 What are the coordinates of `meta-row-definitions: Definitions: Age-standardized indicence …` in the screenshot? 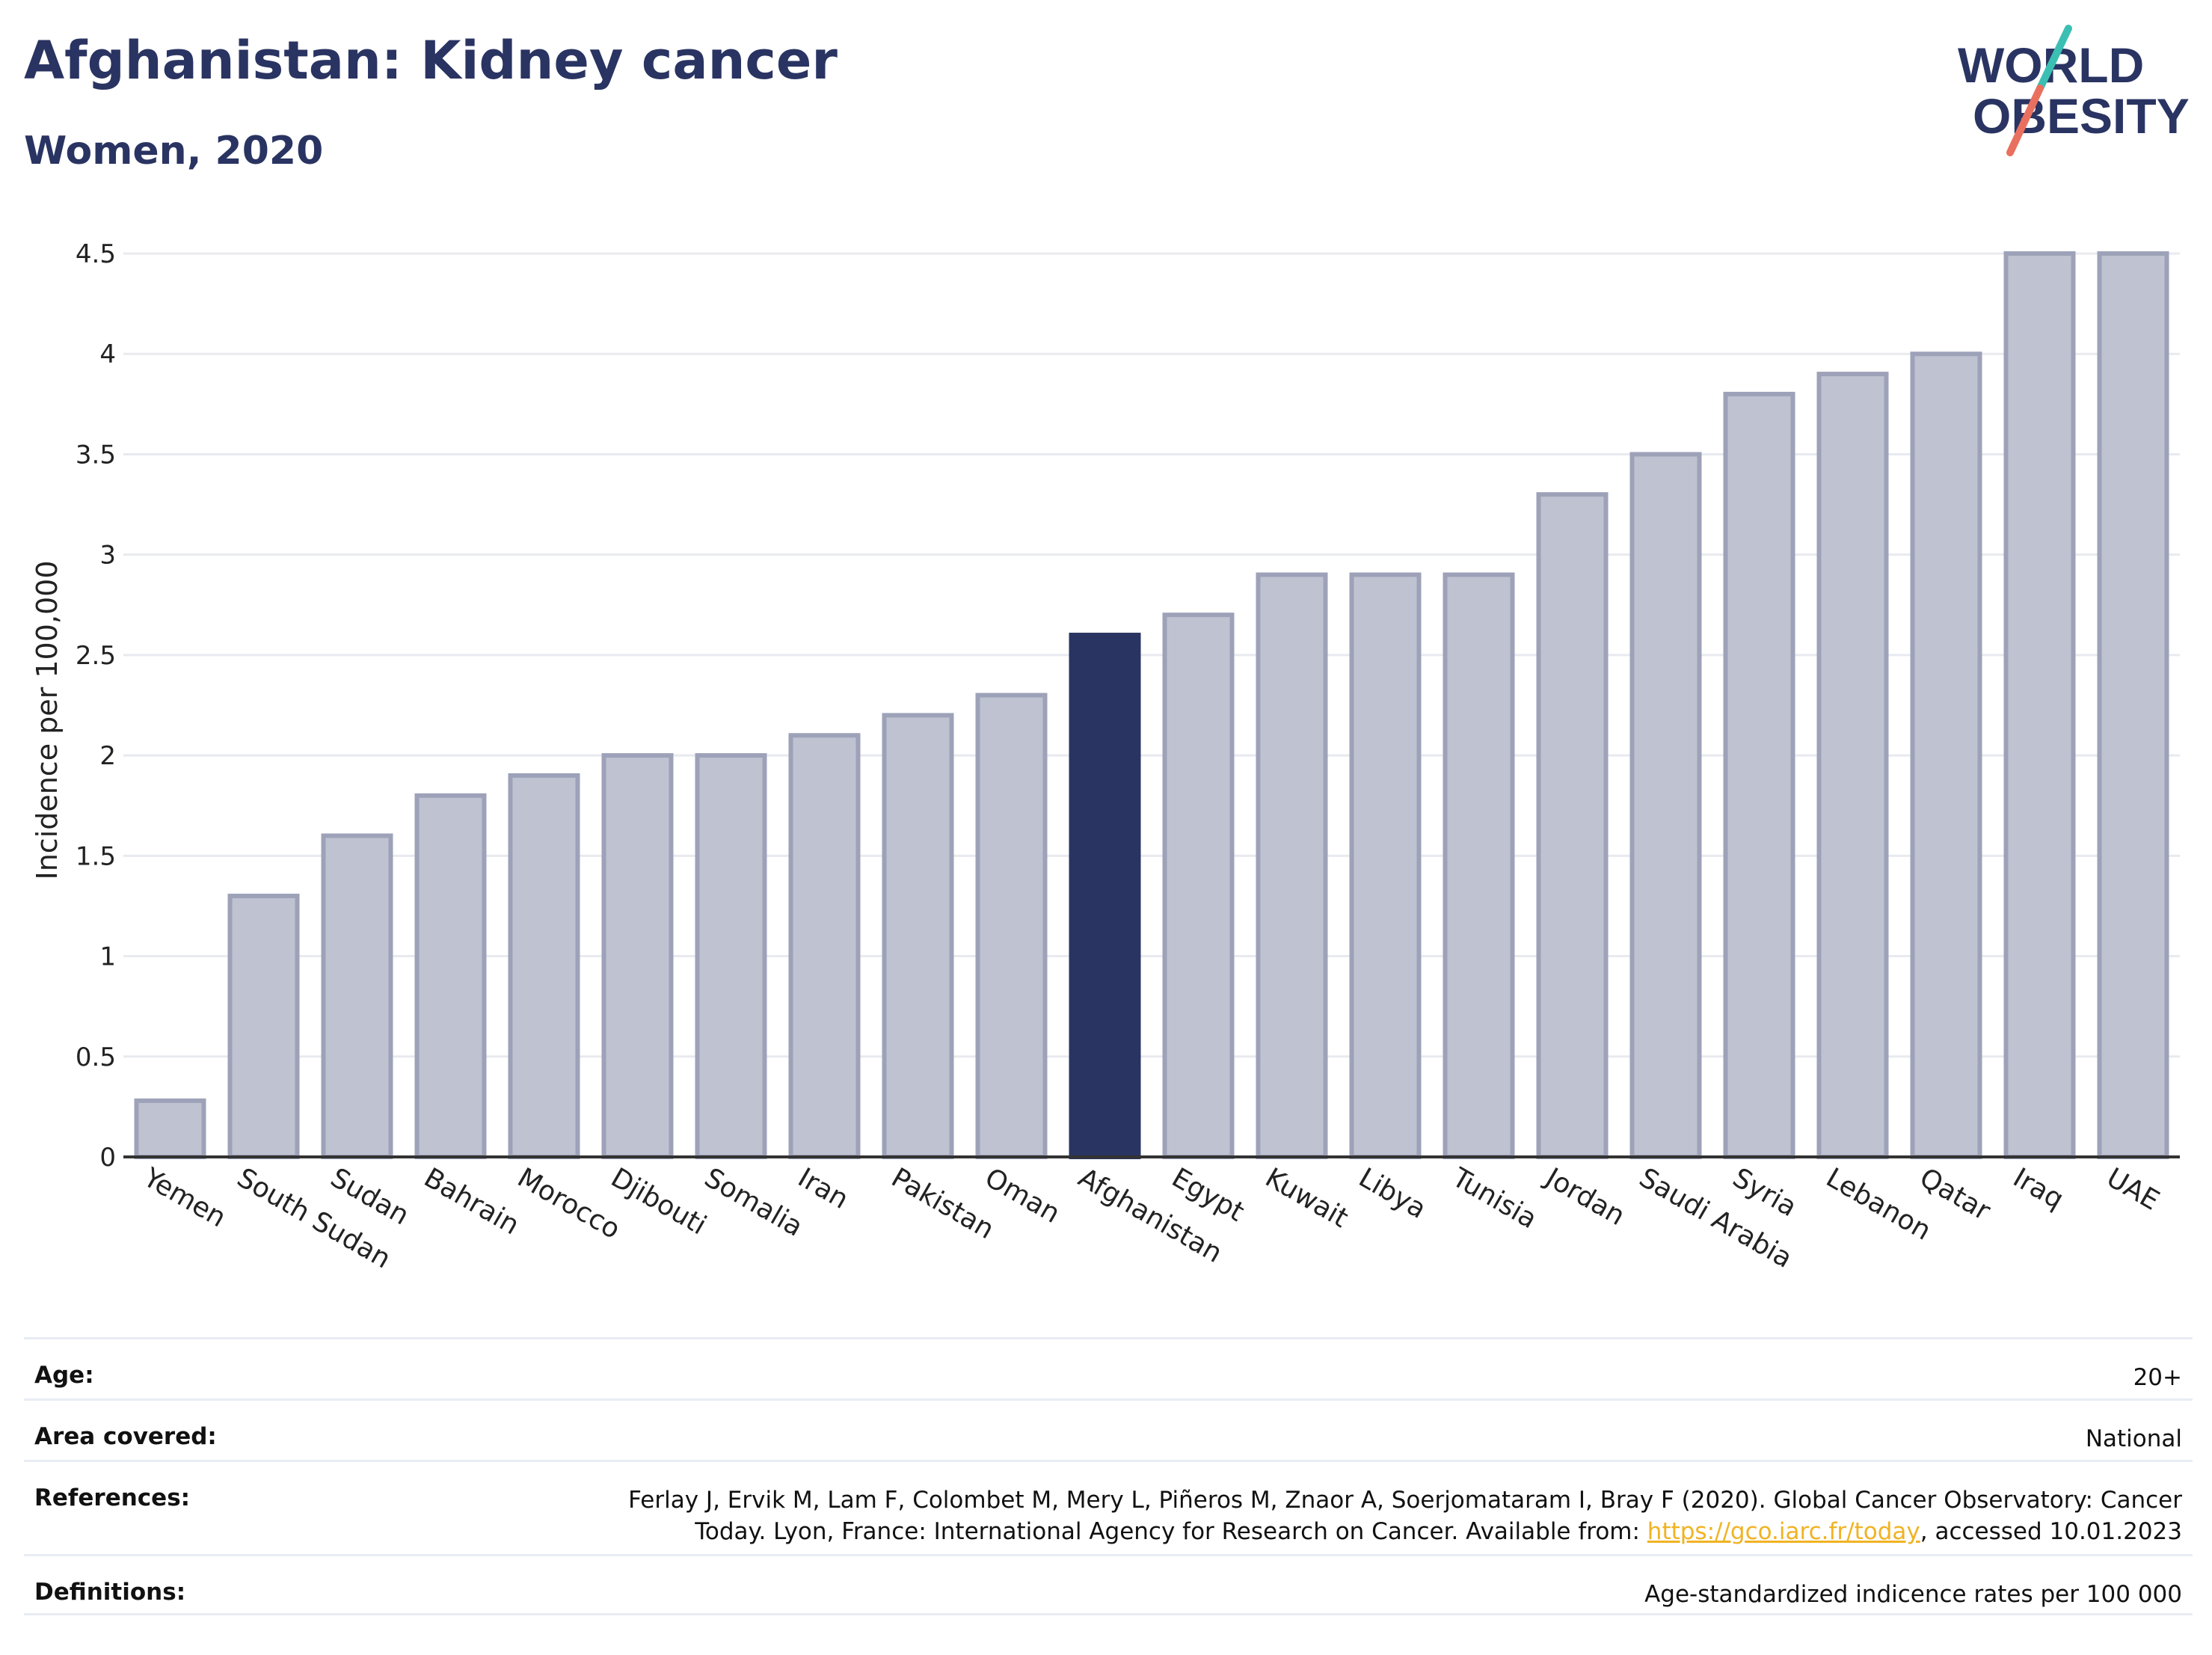 It's located at (1108, 1584).